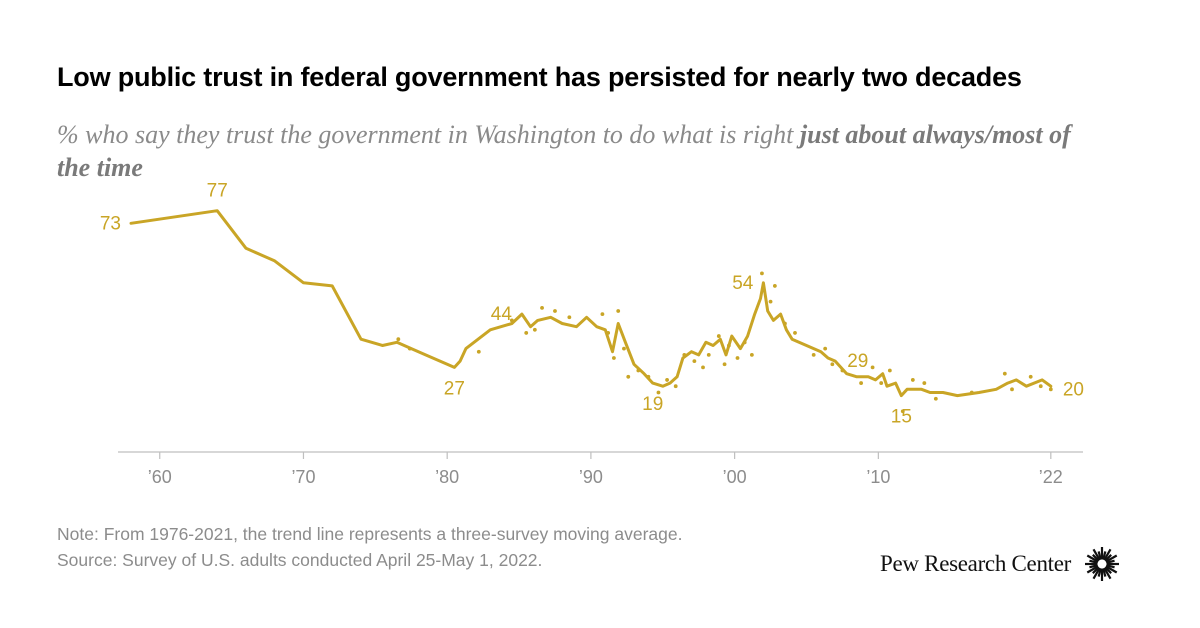 This screenshot has height=628, width=1200. Describe the element at coordinates (564, 151) in the screenshot. I see `subtitle-bold: just about always/most of the time` at that location.